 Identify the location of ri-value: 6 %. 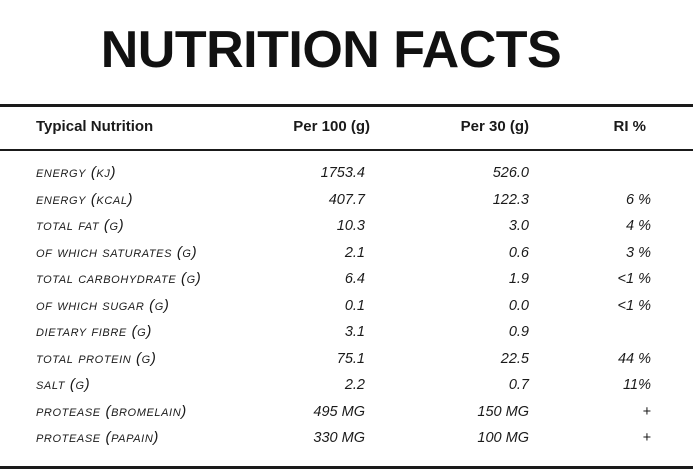
(638, 199).